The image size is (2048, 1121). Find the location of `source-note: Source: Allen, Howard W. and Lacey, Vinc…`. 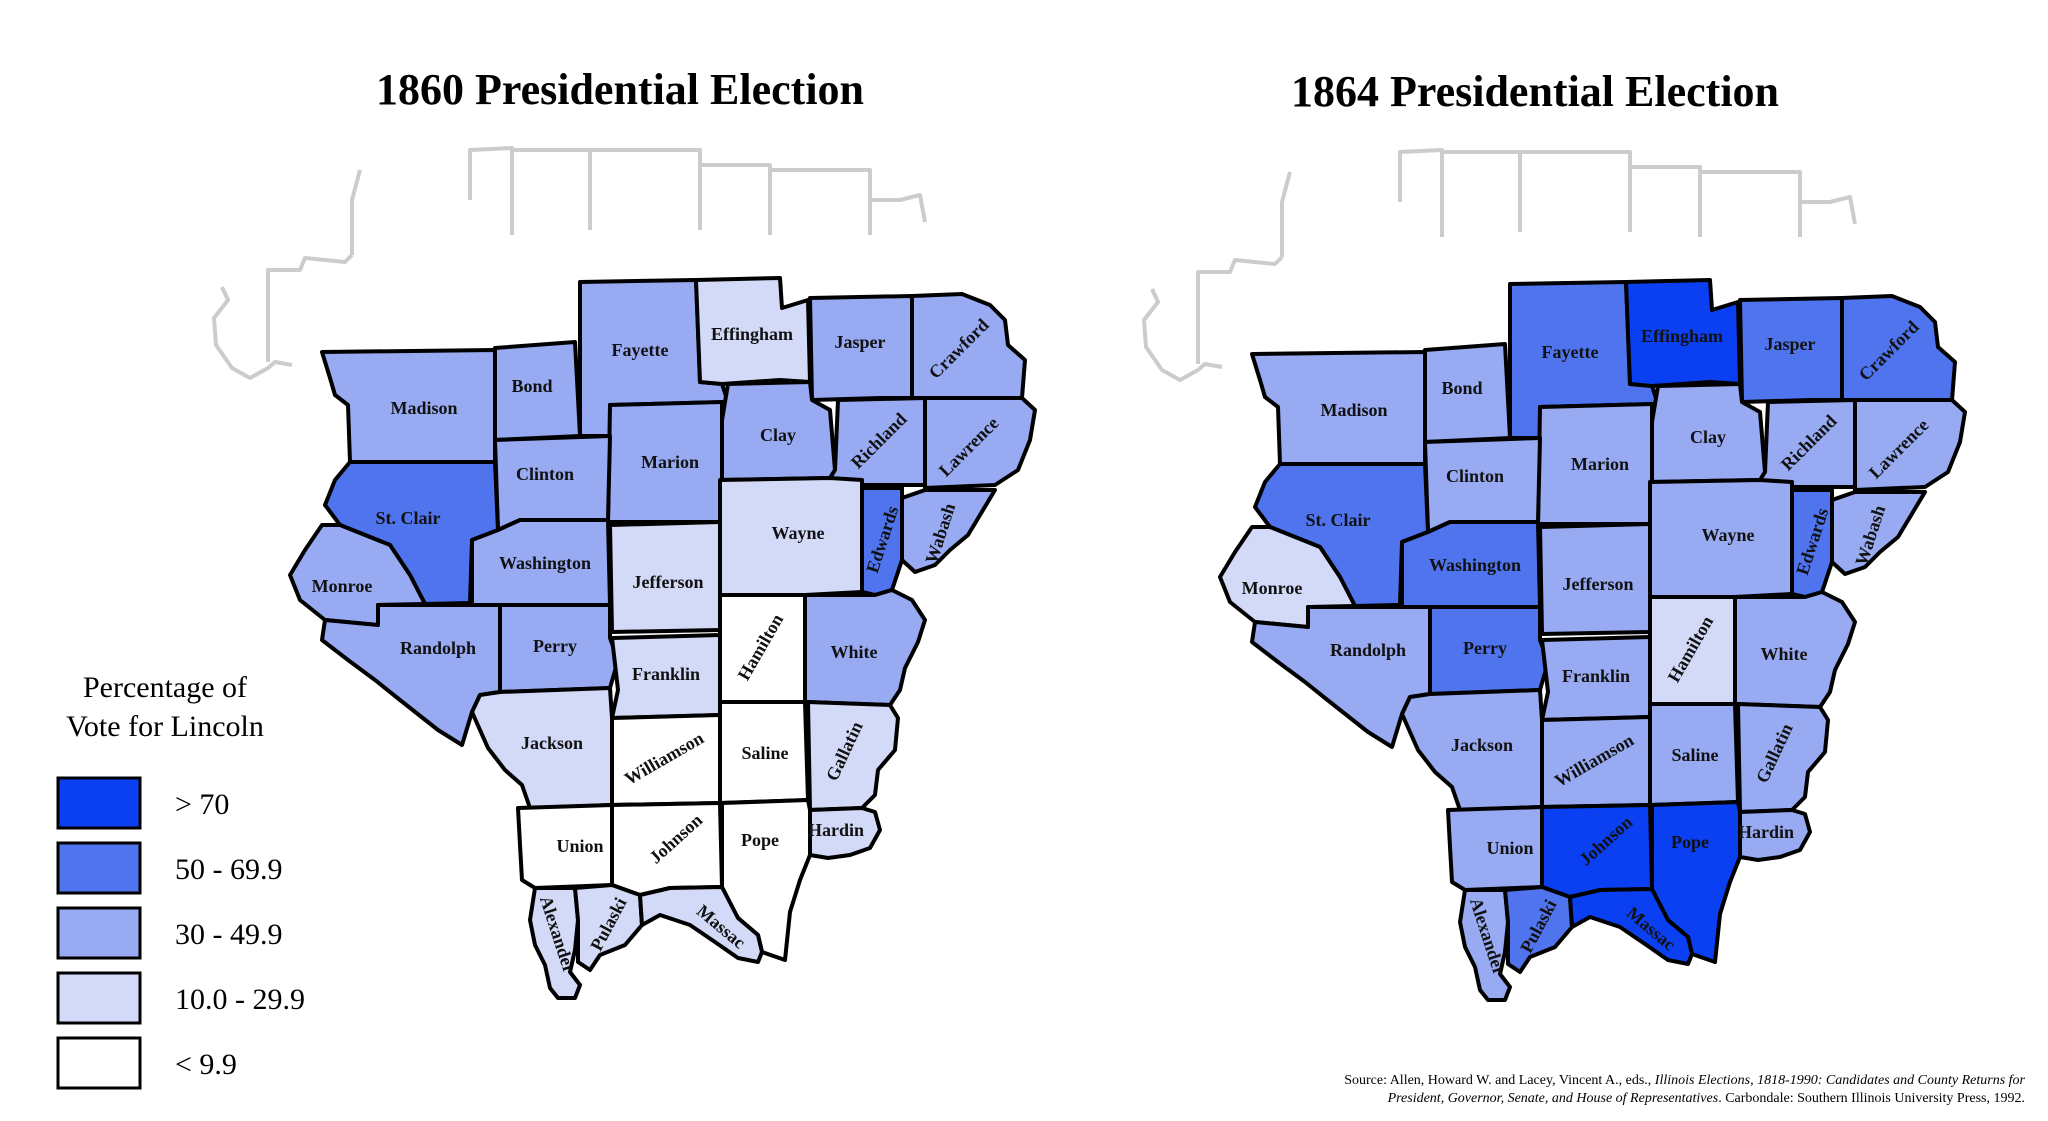

source-note: Source: Allen, Howard W. and Lacey, Vinc… is located at coordinates (1684, 1089).